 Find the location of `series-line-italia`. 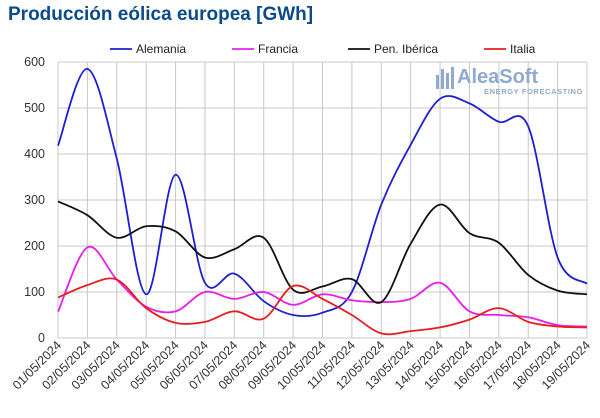

series-line-italia is located at coordinates (322, 306).